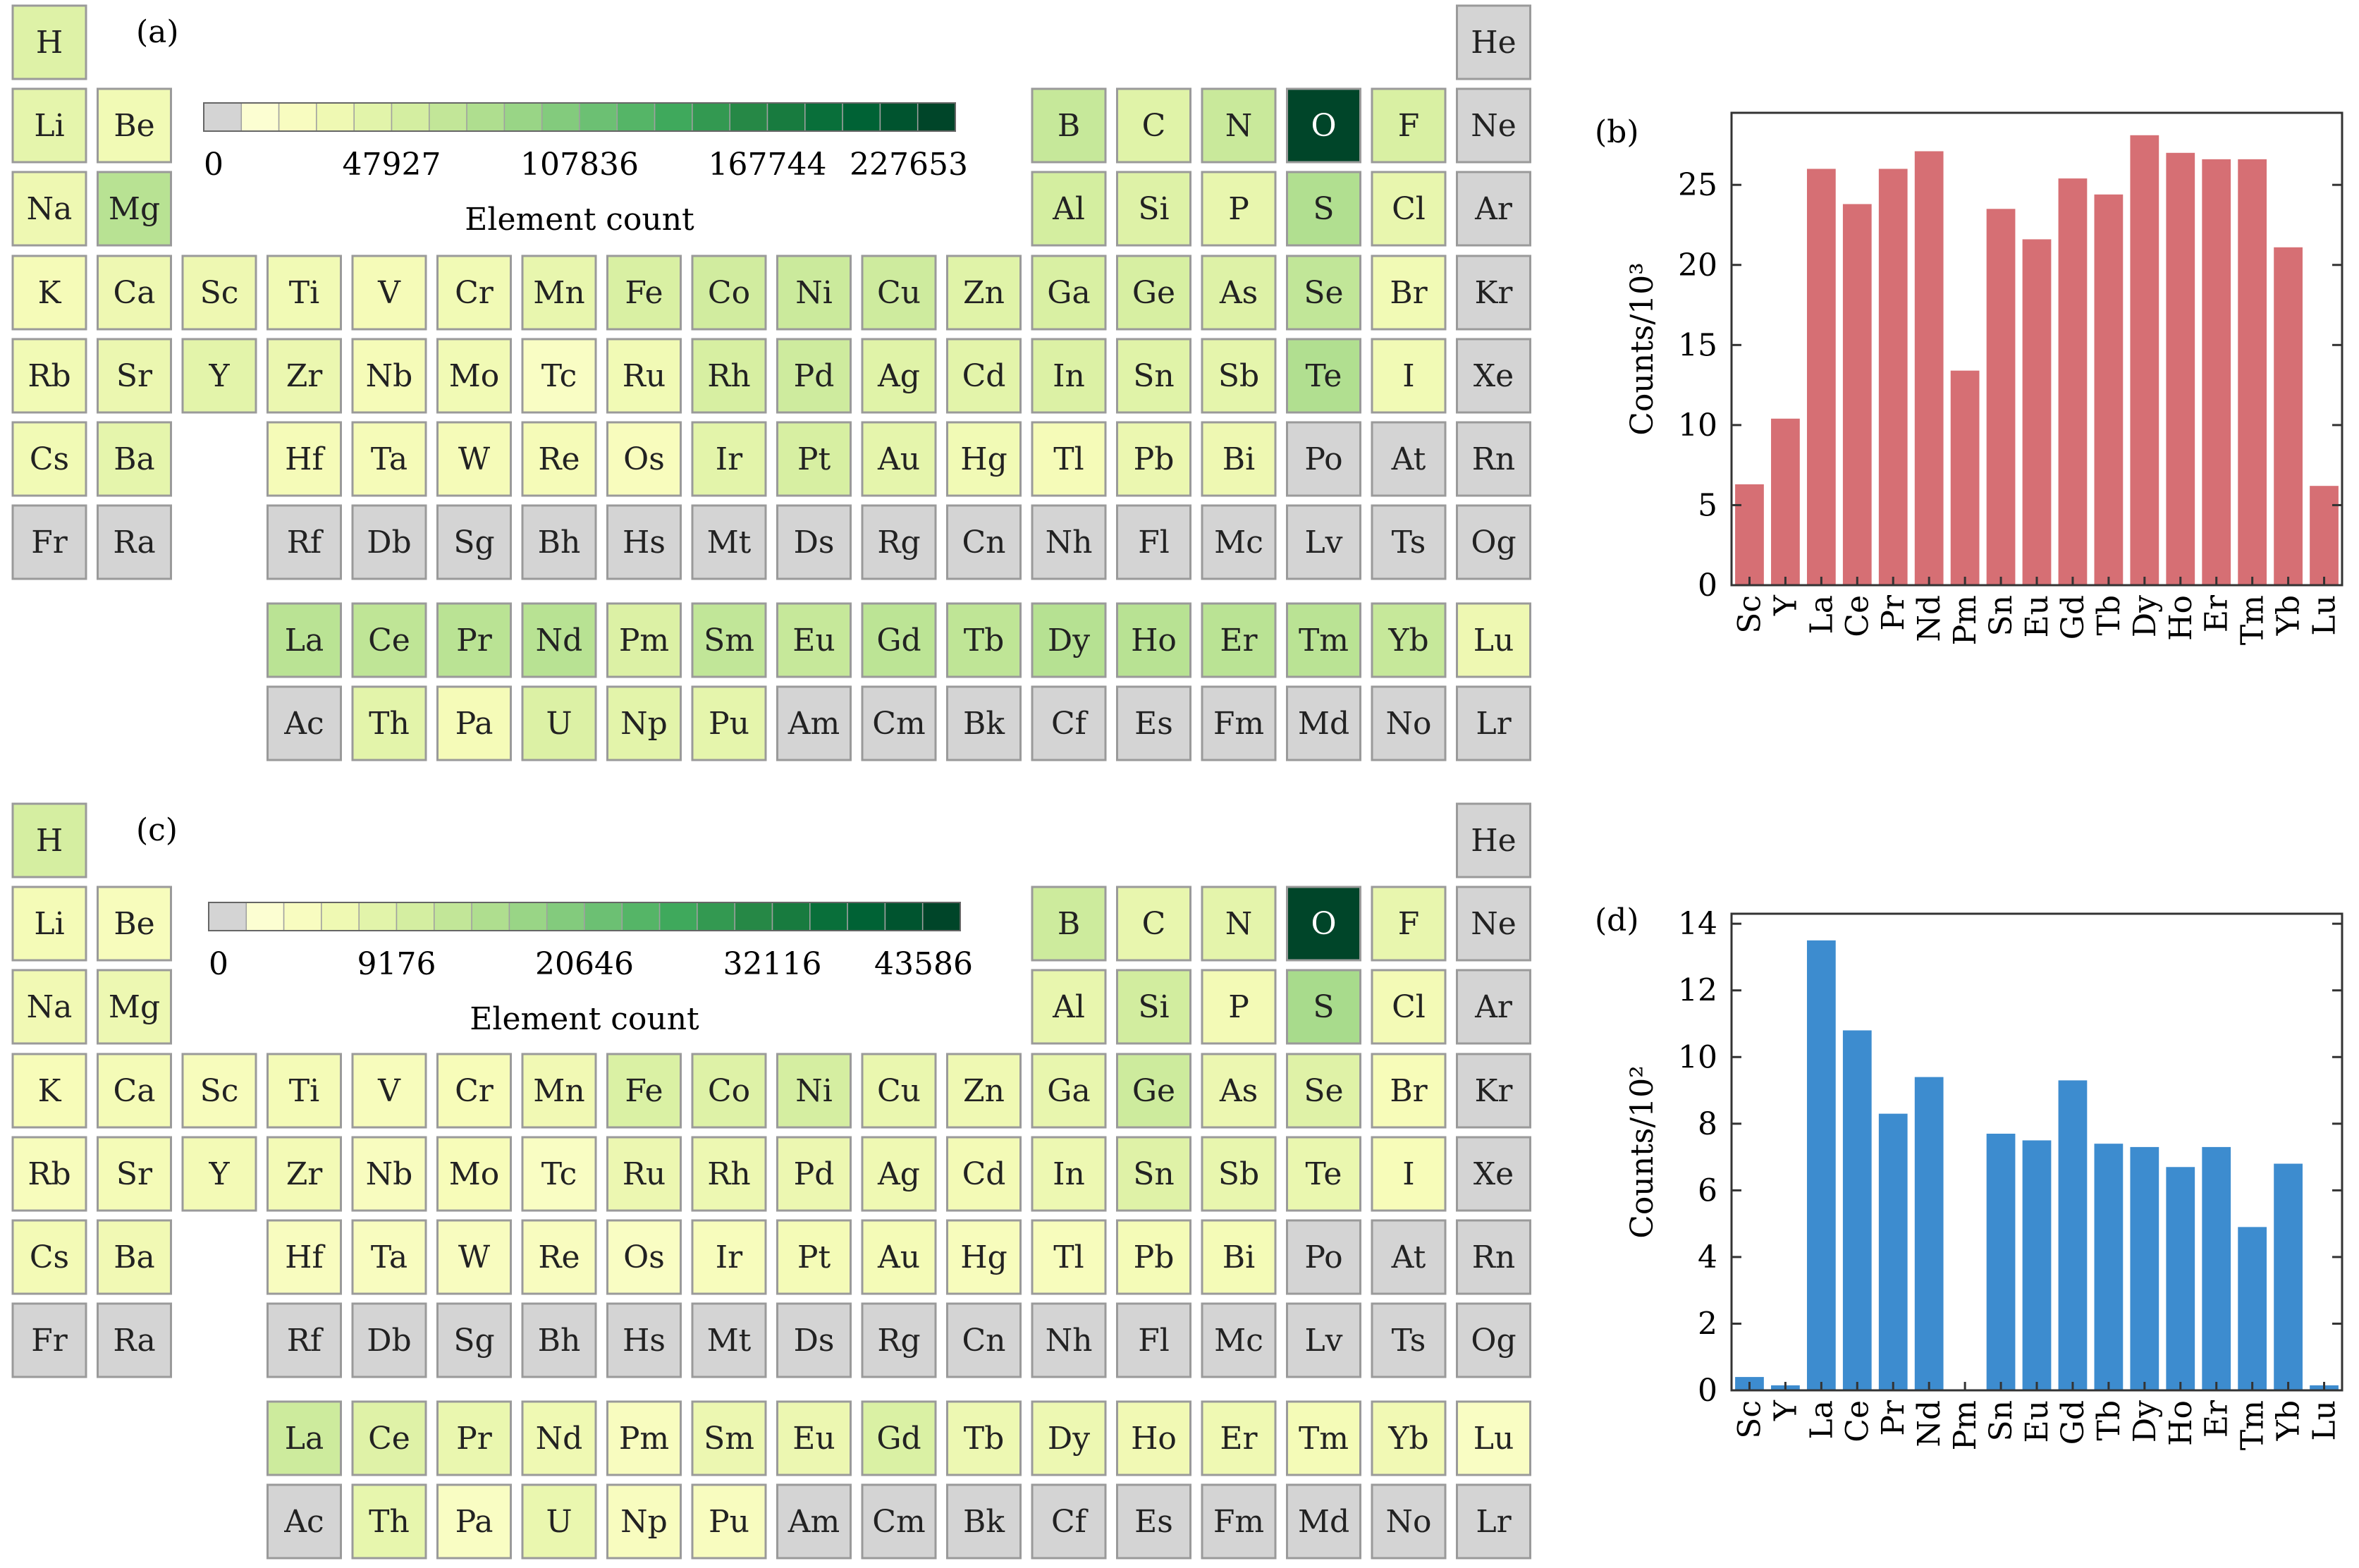 The image size is (2359, 1568). What do you see at coordinates (584, 1019) in the screenshot?
I see `colorbar-title: Element count` at bounding box center [584, 1019].